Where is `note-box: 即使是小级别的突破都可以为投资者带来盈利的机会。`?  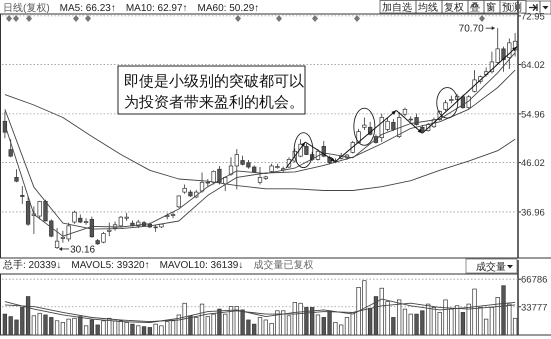
note-box: 即使是小级别的突破都可以为投资者带来盈利的机会。 is located at coordinates (212, 90).